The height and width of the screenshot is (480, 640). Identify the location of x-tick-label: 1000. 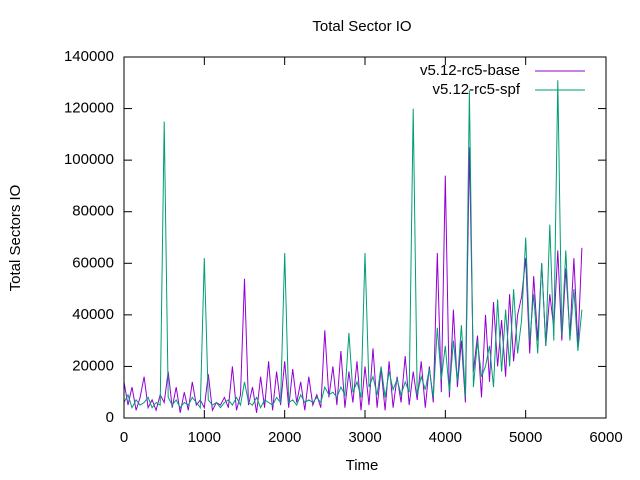
(204, 437).